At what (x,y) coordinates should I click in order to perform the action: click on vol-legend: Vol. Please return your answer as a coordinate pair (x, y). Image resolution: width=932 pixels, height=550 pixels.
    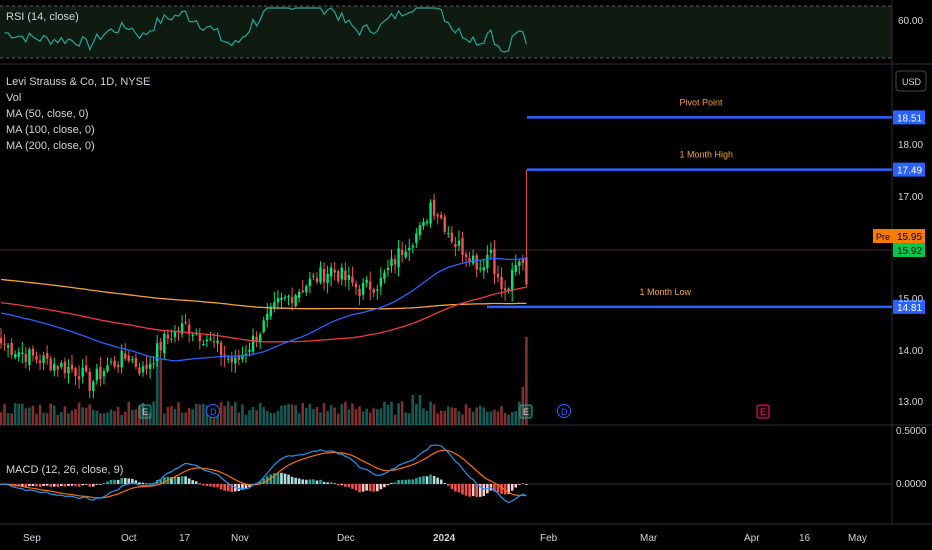
    Looking at the image, I should click on (14, 98).